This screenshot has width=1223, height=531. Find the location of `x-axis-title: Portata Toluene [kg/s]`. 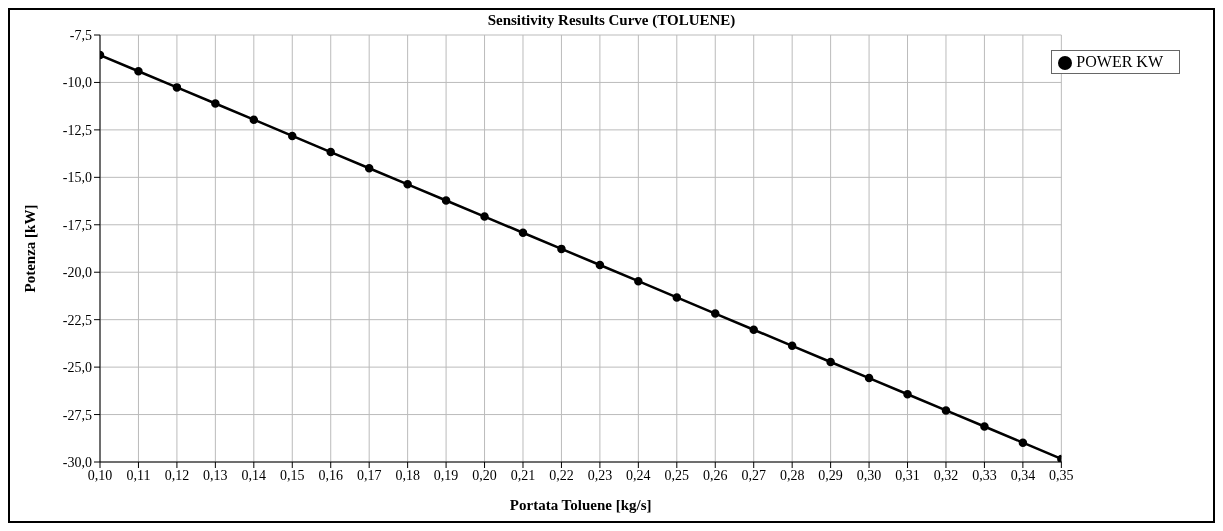

x-axis-title: Portata Toluene [kg/s] is located at coordinates (580, 505).